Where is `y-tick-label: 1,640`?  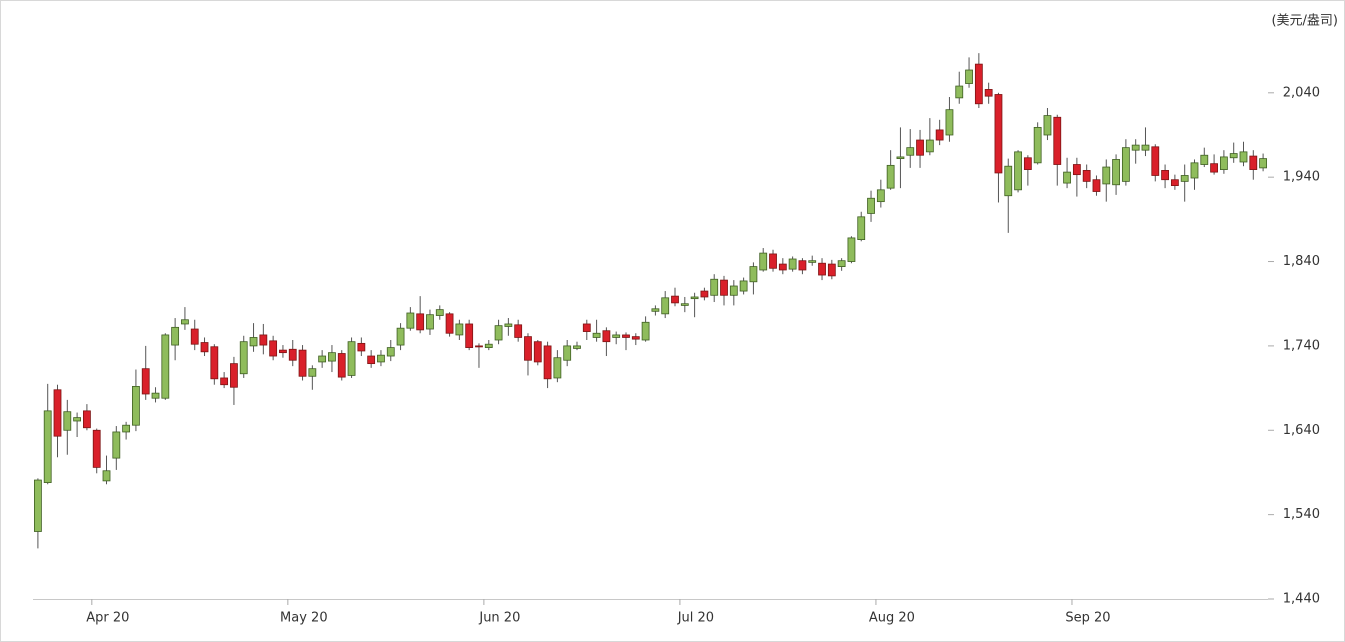 y-tick-label: 1,640 is located at coordinates (1301, 430).